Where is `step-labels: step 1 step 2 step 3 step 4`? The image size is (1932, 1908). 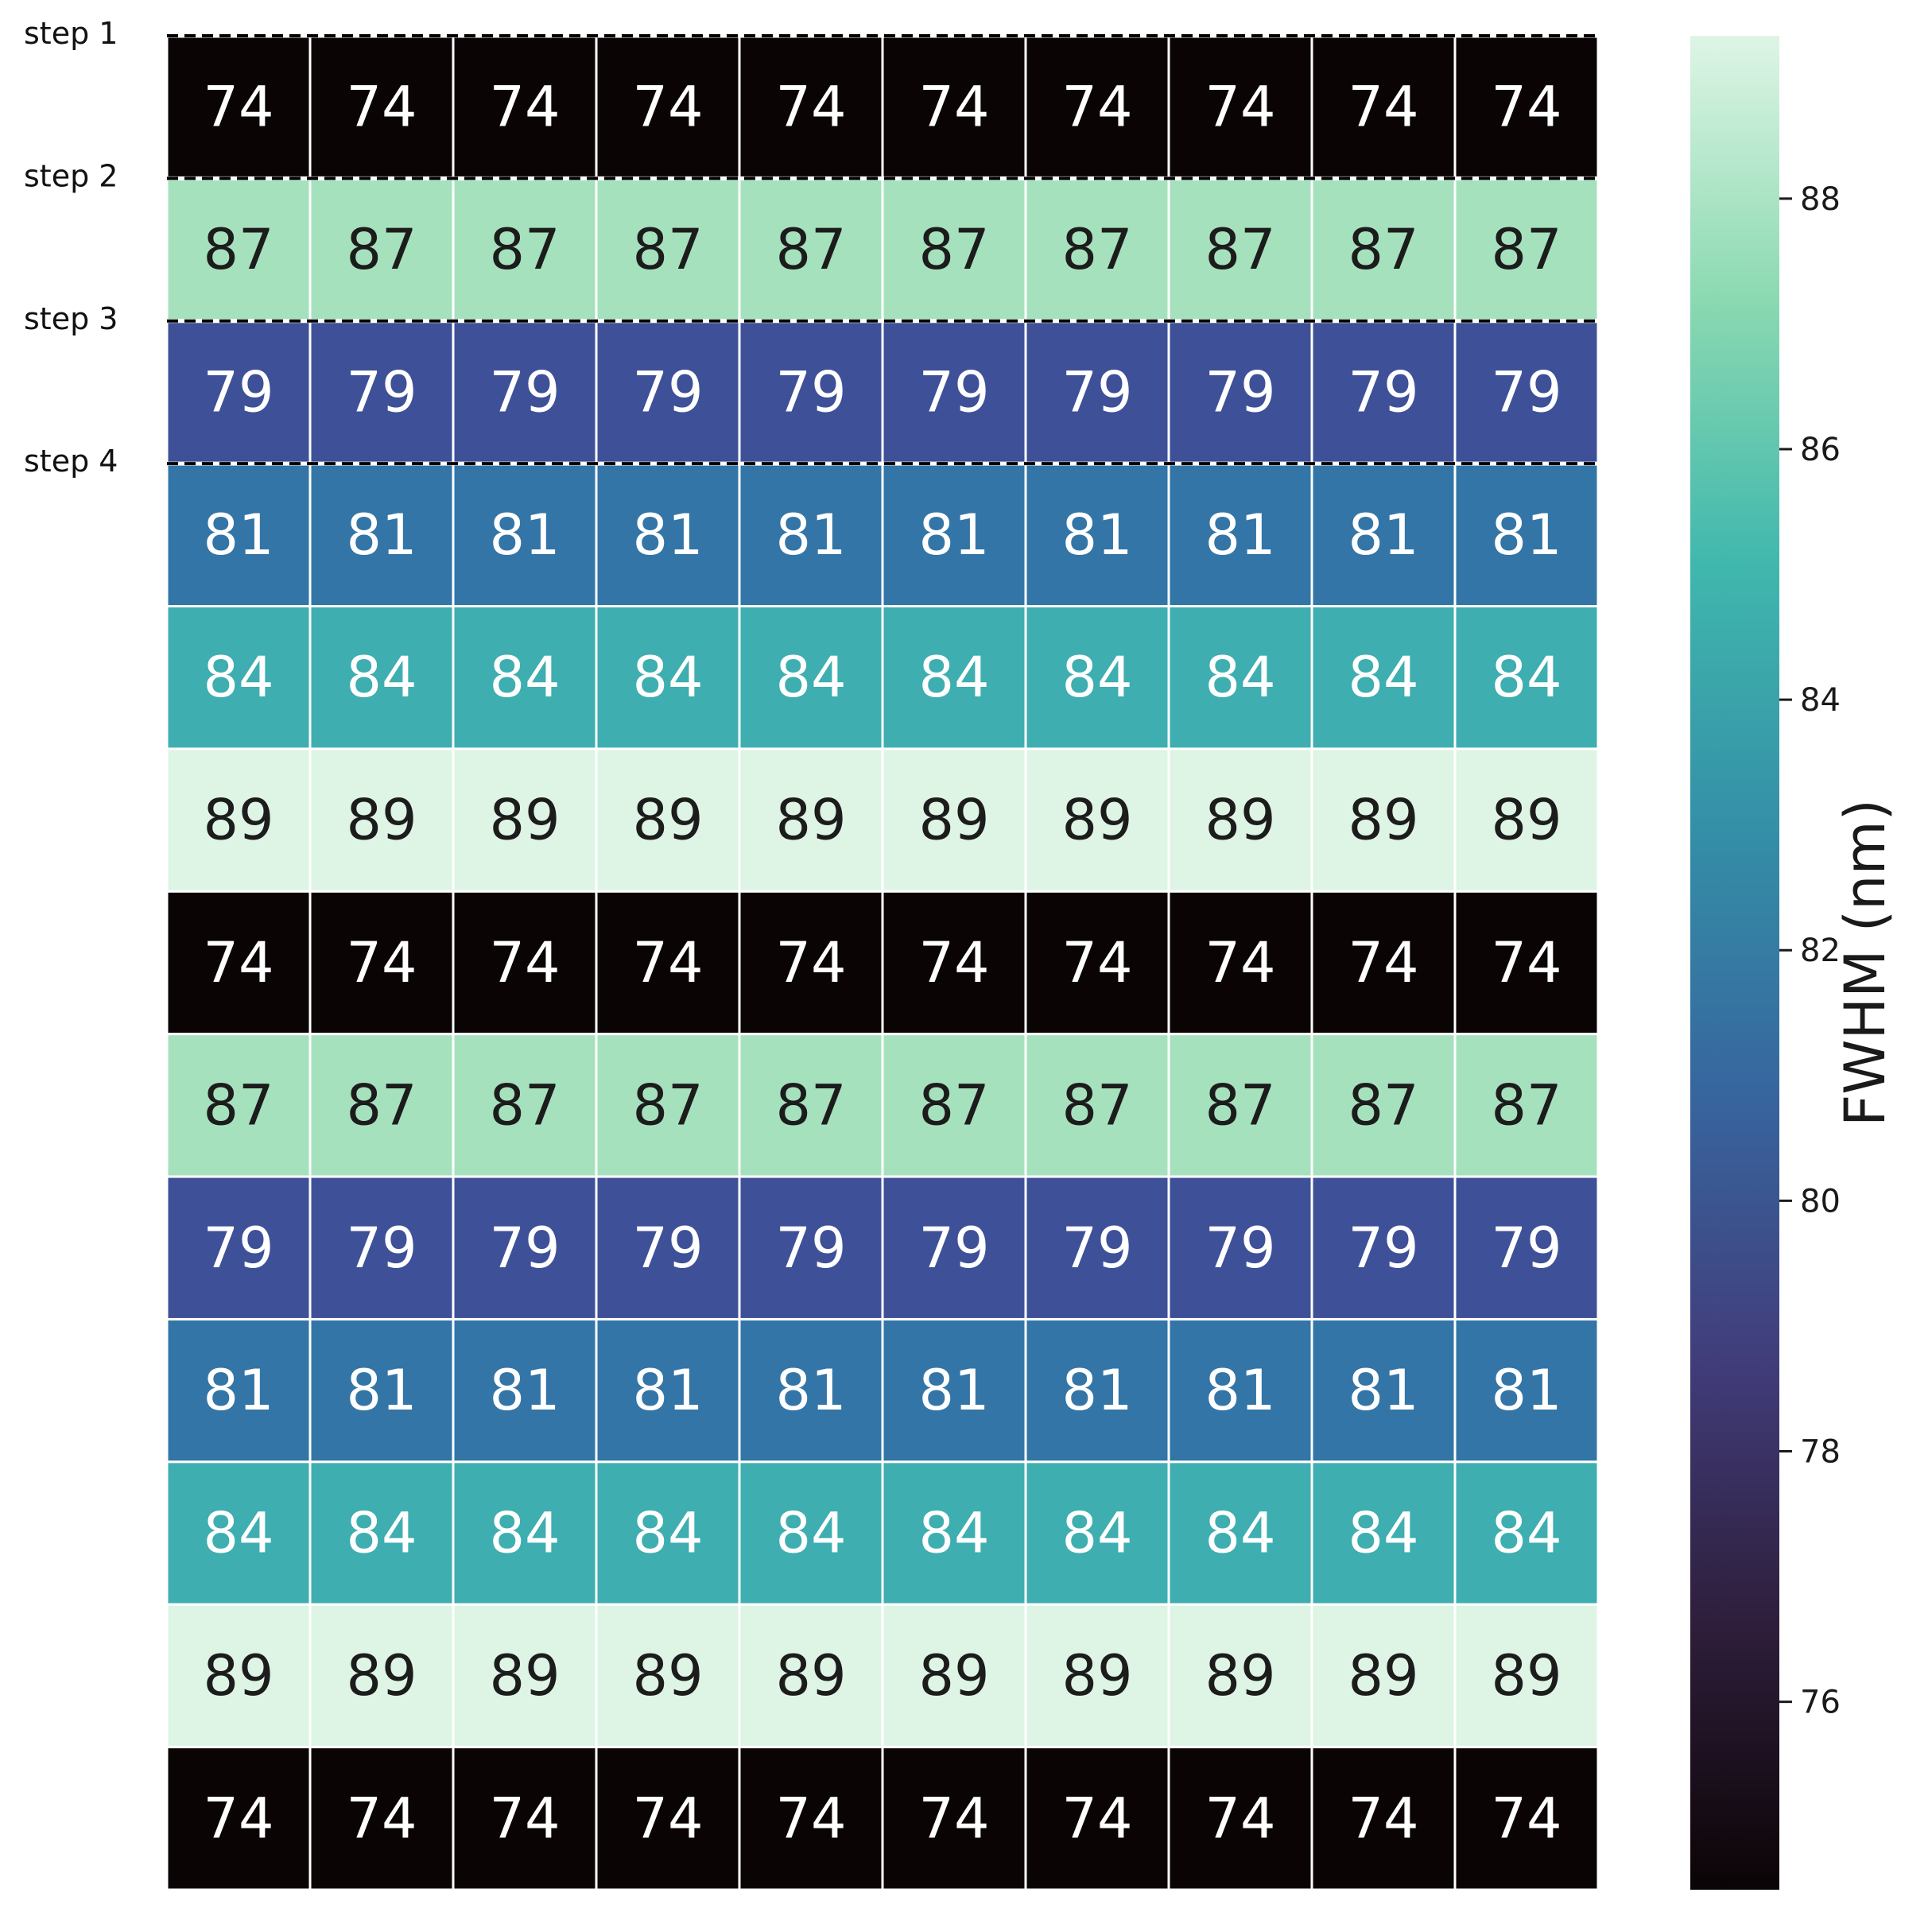
step-labels: step 1 step 2 step 3 step 4 is located at coordinates (71, 247).